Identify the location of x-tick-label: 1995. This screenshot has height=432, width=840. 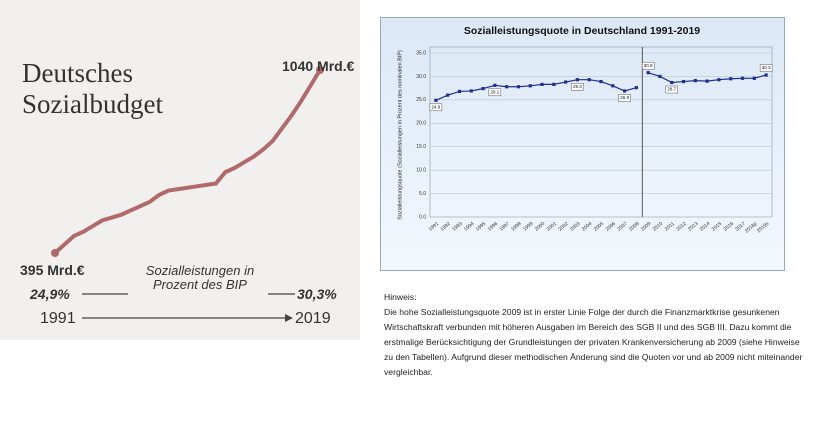
(481, 227).